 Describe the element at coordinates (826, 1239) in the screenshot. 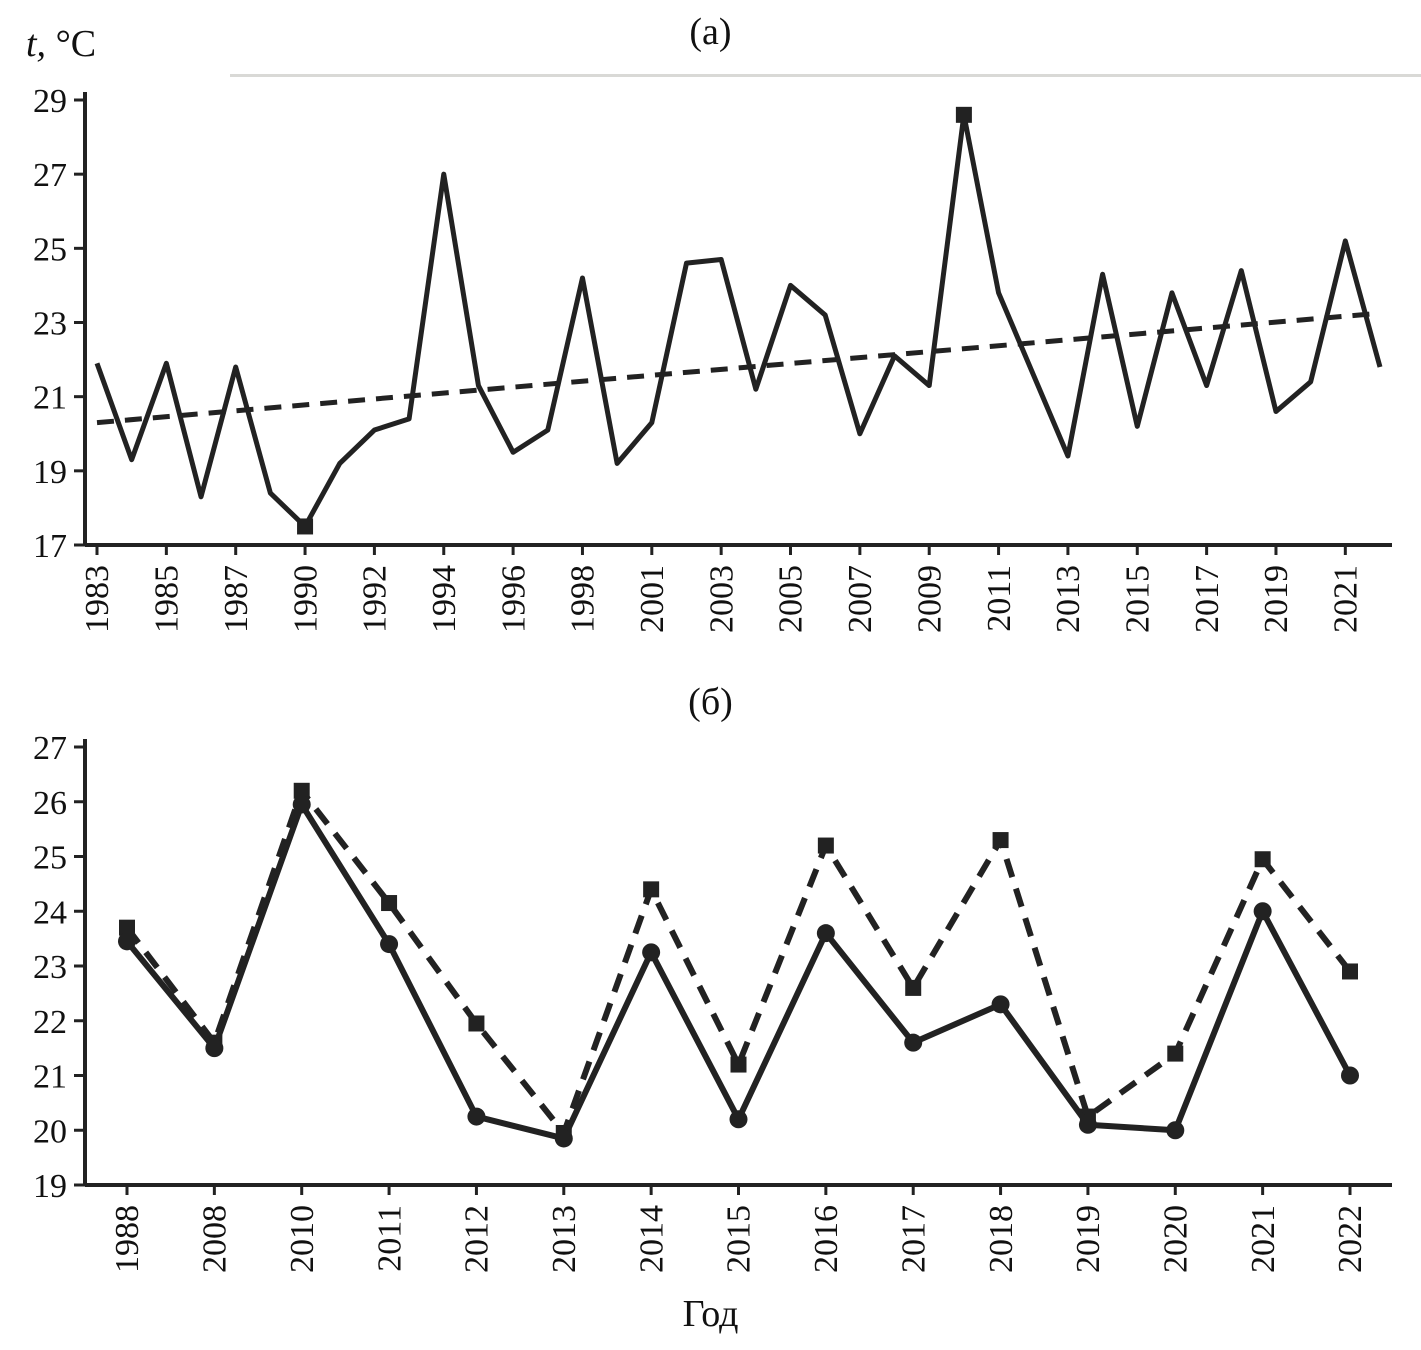

I see `x-tick-label-year: 2016` at that location.